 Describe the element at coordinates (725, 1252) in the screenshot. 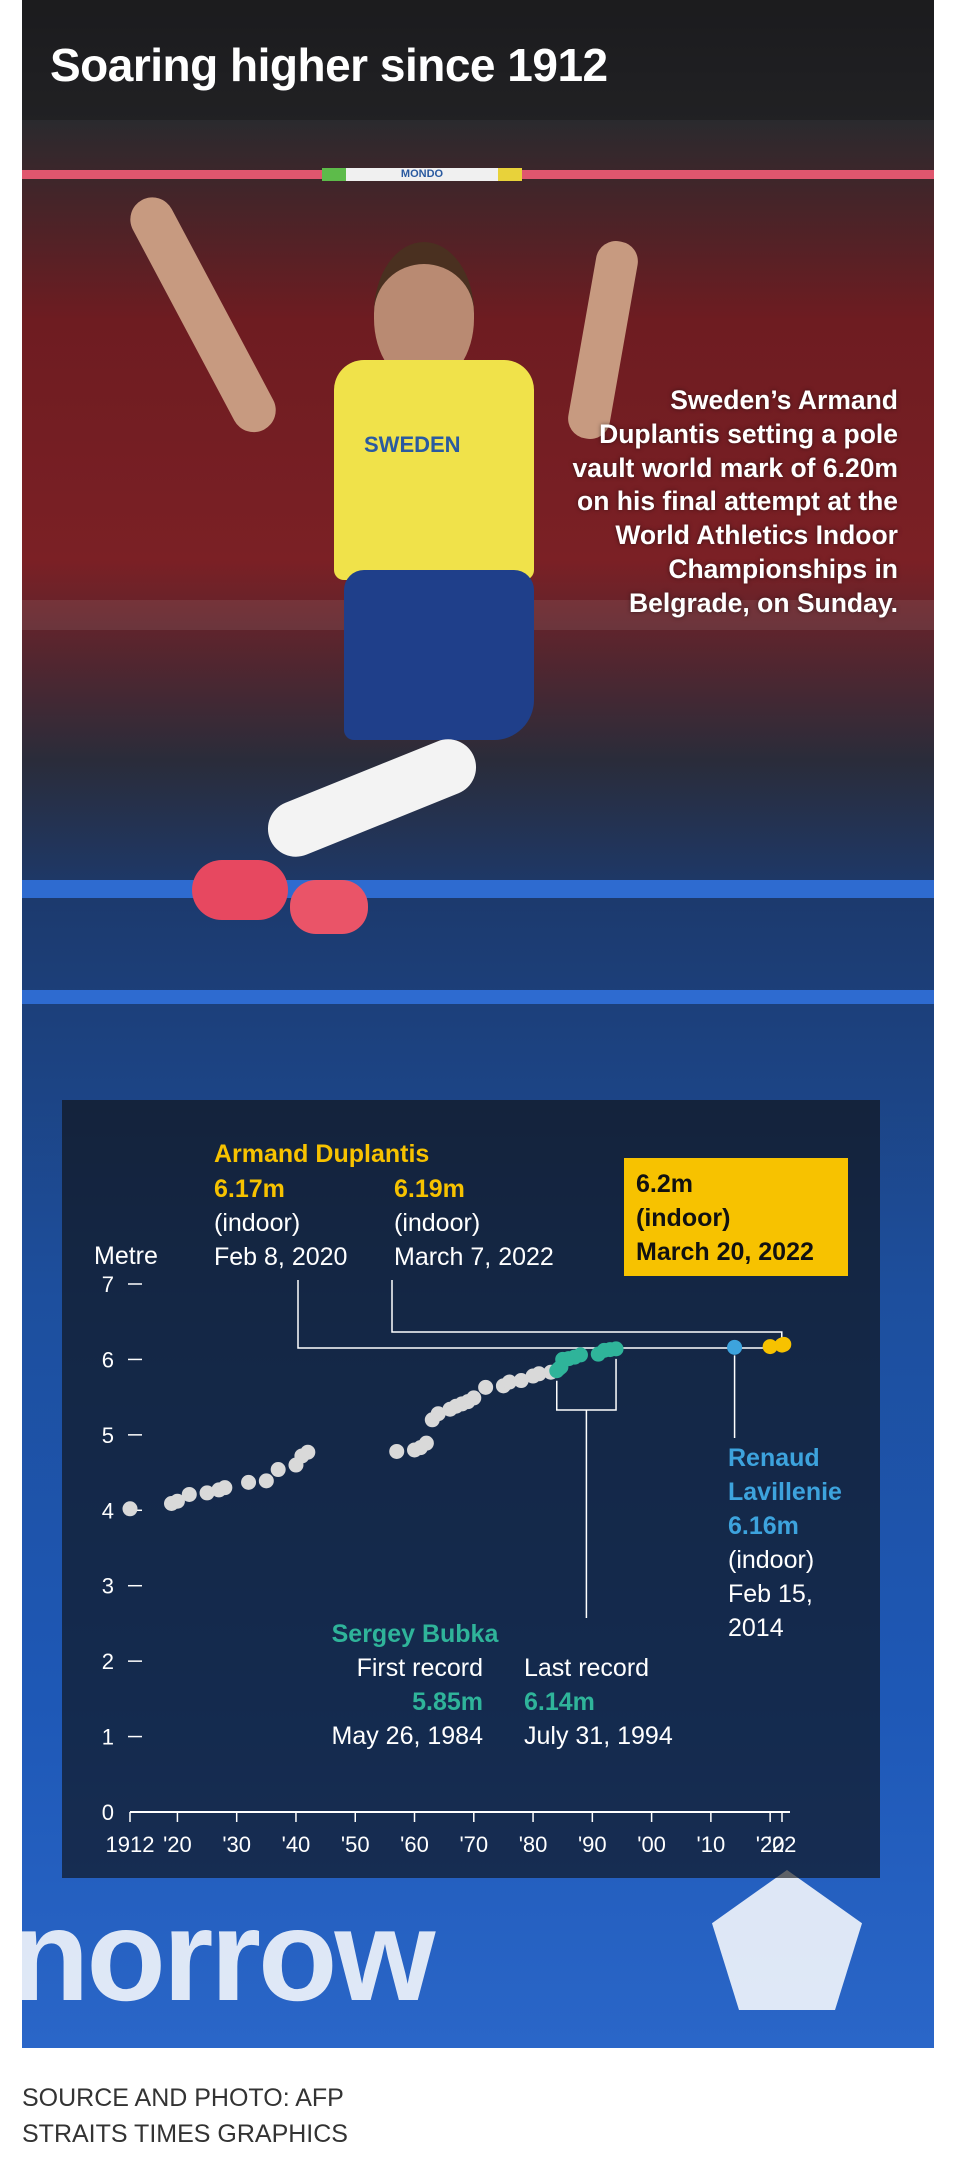

I see `duplantis-3-date: March 20, 2022` at that location.